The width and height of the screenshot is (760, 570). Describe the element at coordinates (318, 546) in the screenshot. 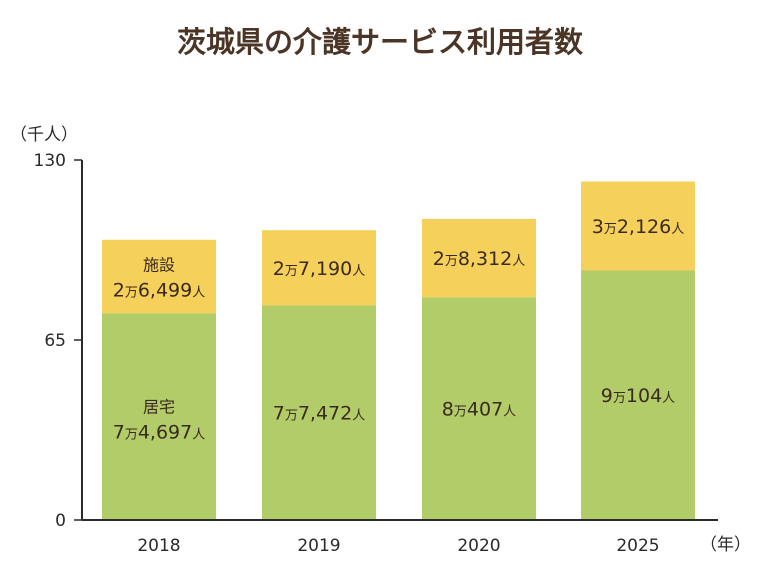

I see `x-tick-label: 2019` at that location.